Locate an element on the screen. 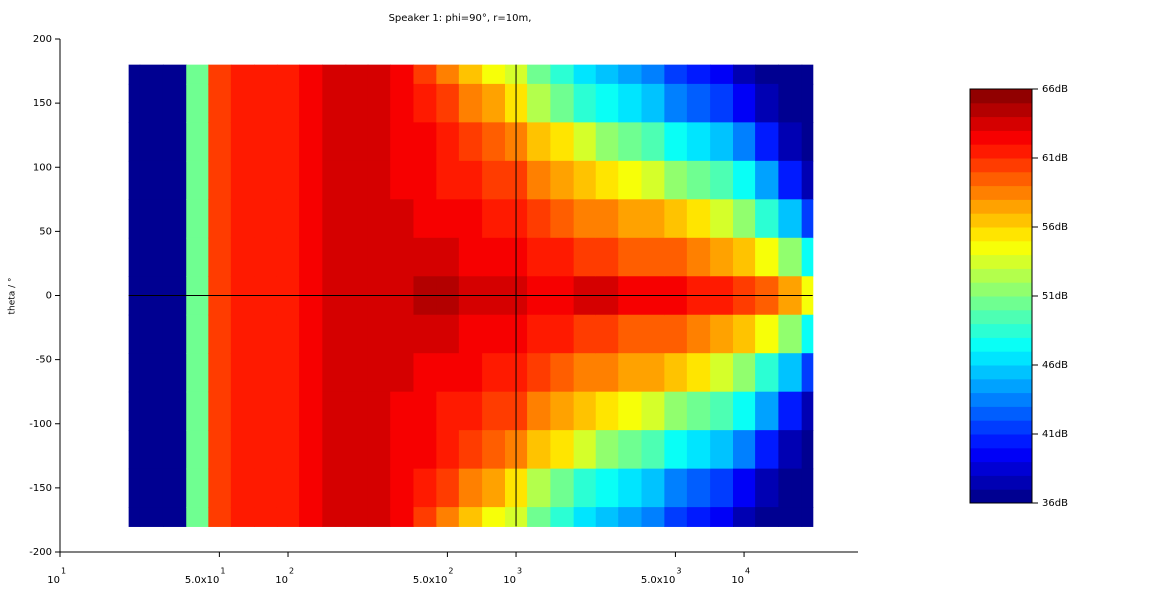 The image size is (1152, 590). x-tick-exponent: 4 is located at coordinates (747, 571).